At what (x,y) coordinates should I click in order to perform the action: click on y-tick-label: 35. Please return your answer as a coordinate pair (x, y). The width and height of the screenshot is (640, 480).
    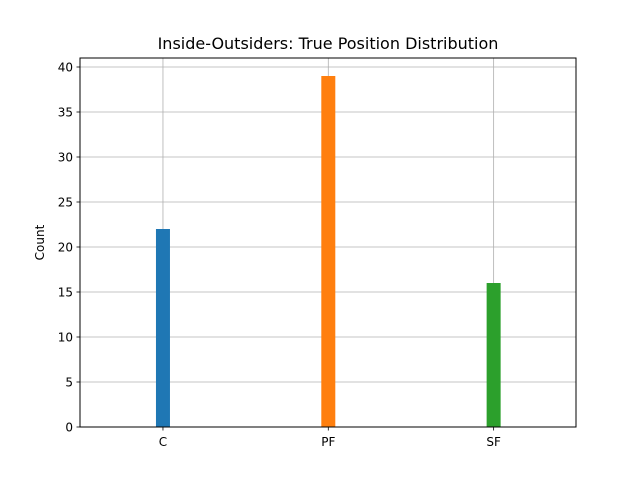
    Looking at the image, I should click on (65, 113).